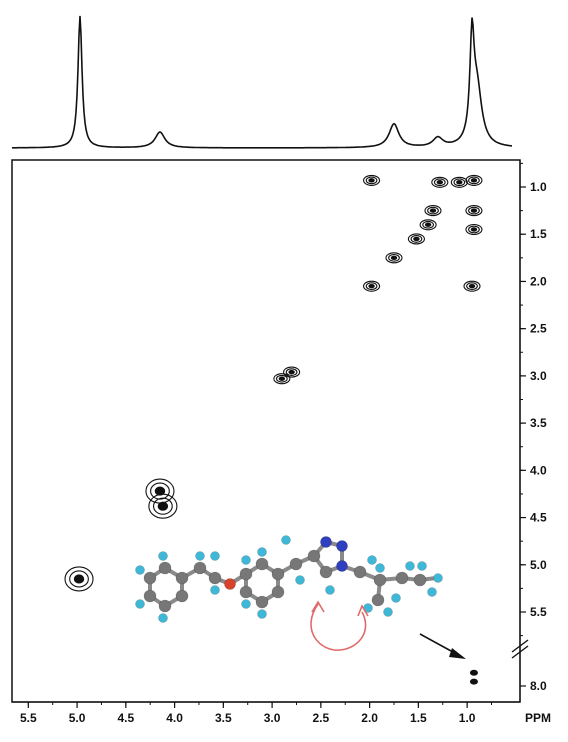 The height and width of the screenshot is (742, 568). I want to click on y-axis: 1.0 1.5 2.0 2.5 3.0 3.5 4.0 4.5 5.0 5.5 8.0, so click(529, 431).